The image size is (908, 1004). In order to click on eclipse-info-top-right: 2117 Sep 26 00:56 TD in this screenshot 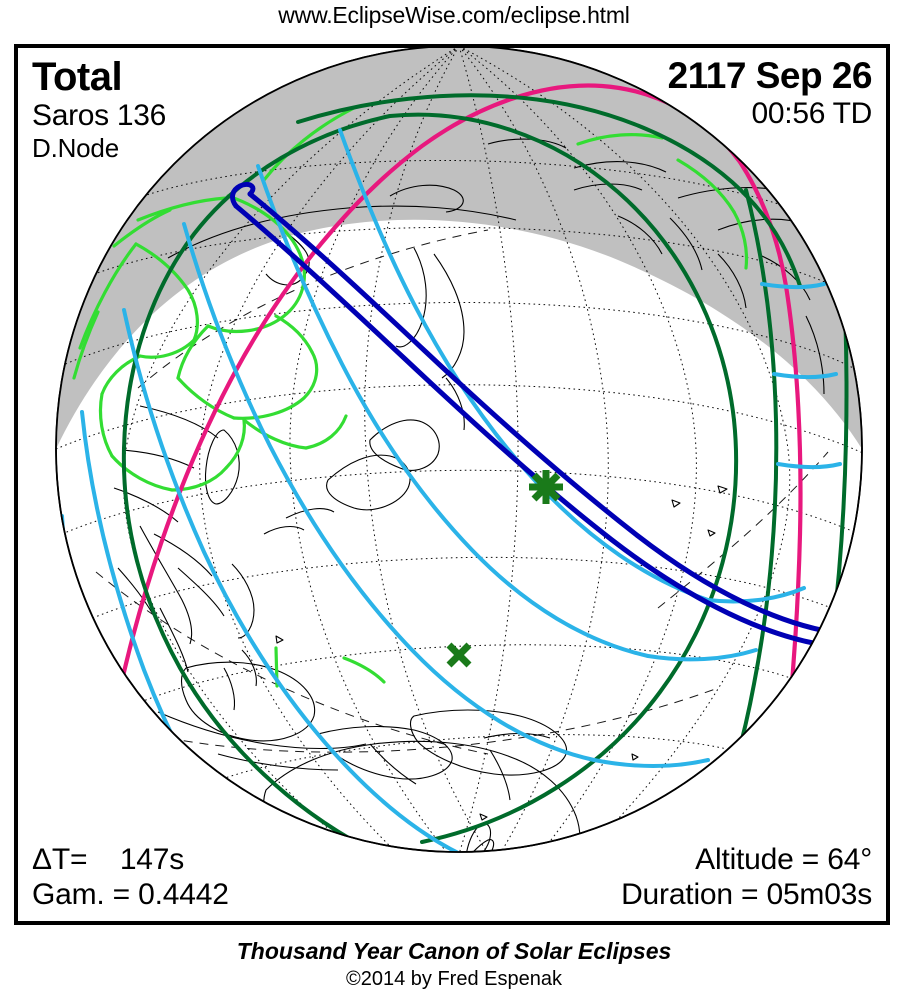, I will do `click(770, 93)`.